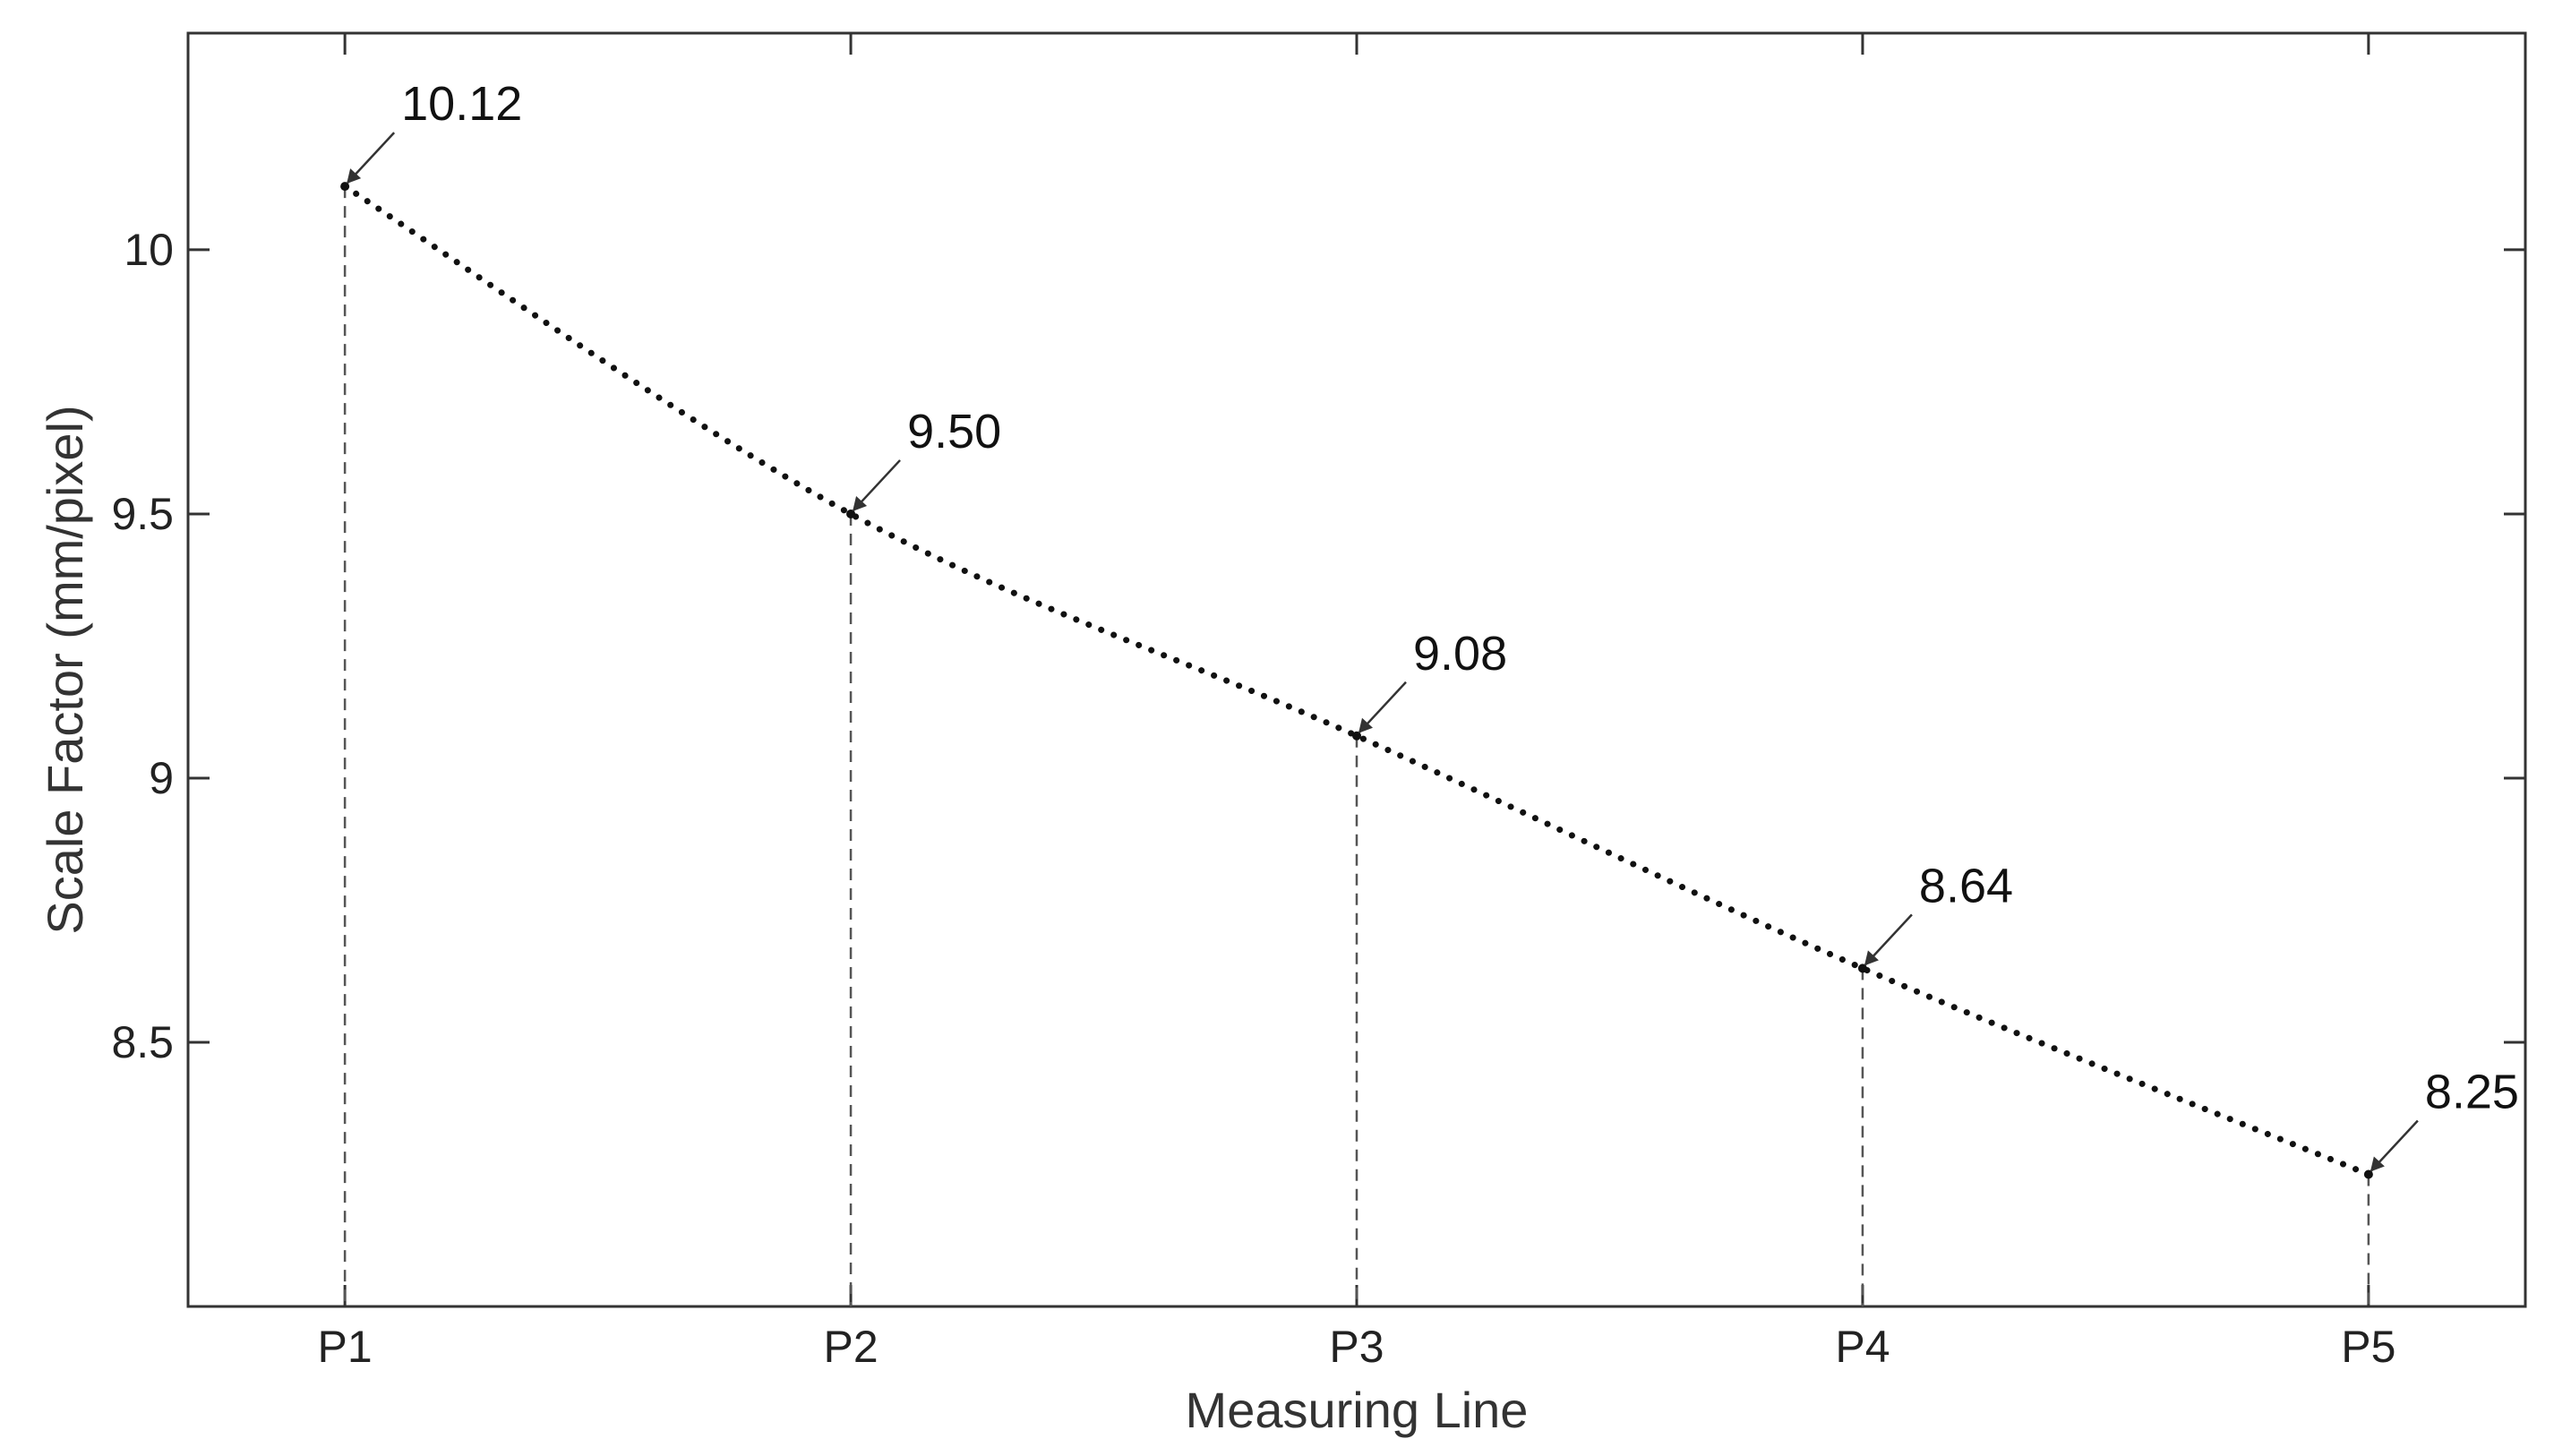  I want to click on x-tick-label: P2, so click(851, 1347).